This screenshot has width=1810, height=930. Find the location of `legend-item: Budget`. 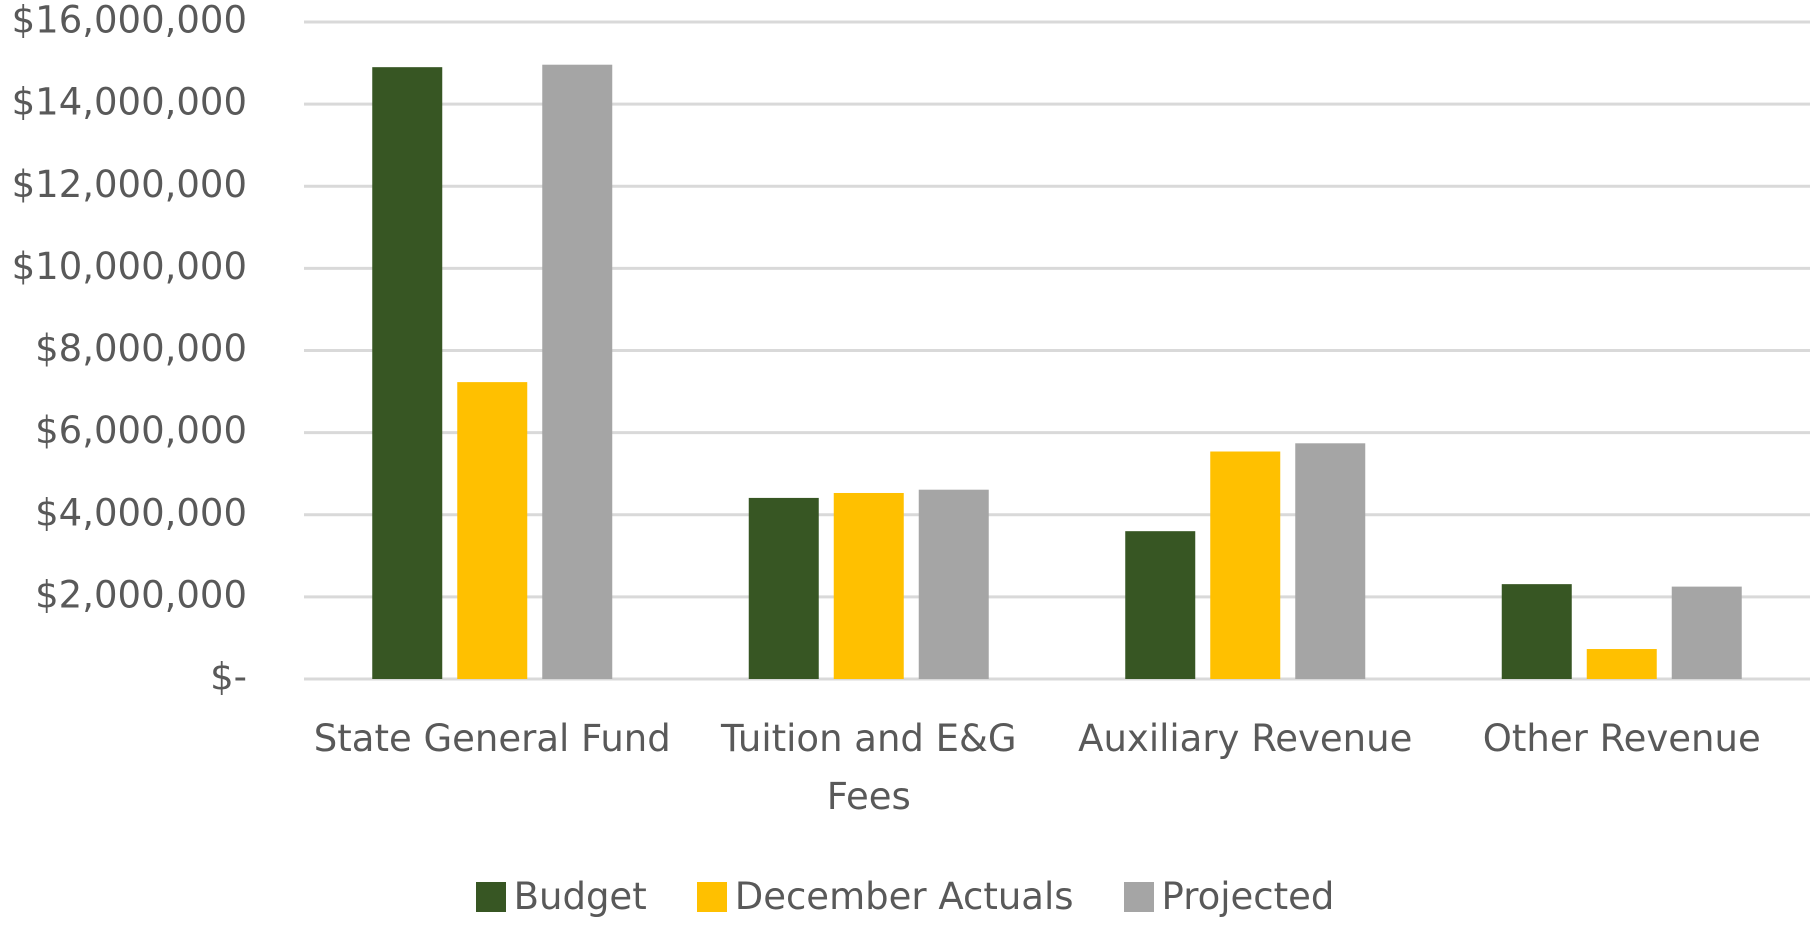

legend-item: Budget is located at coordinates (561, 896).